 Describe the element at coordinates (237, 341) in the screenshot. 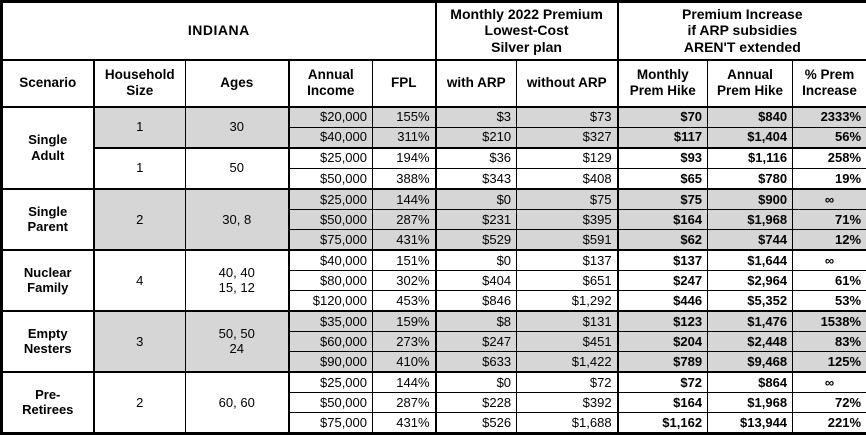

I see `ages-cell: 50, 50 24` at that location.